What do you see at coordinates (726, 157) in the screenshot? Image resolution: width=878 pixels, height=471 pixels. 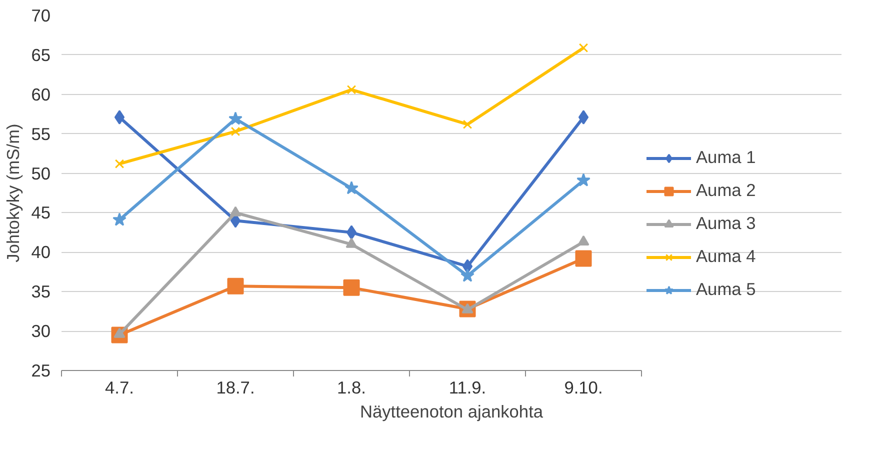 I see `legend-label: Auma 1` at bounding box center [726, 157].